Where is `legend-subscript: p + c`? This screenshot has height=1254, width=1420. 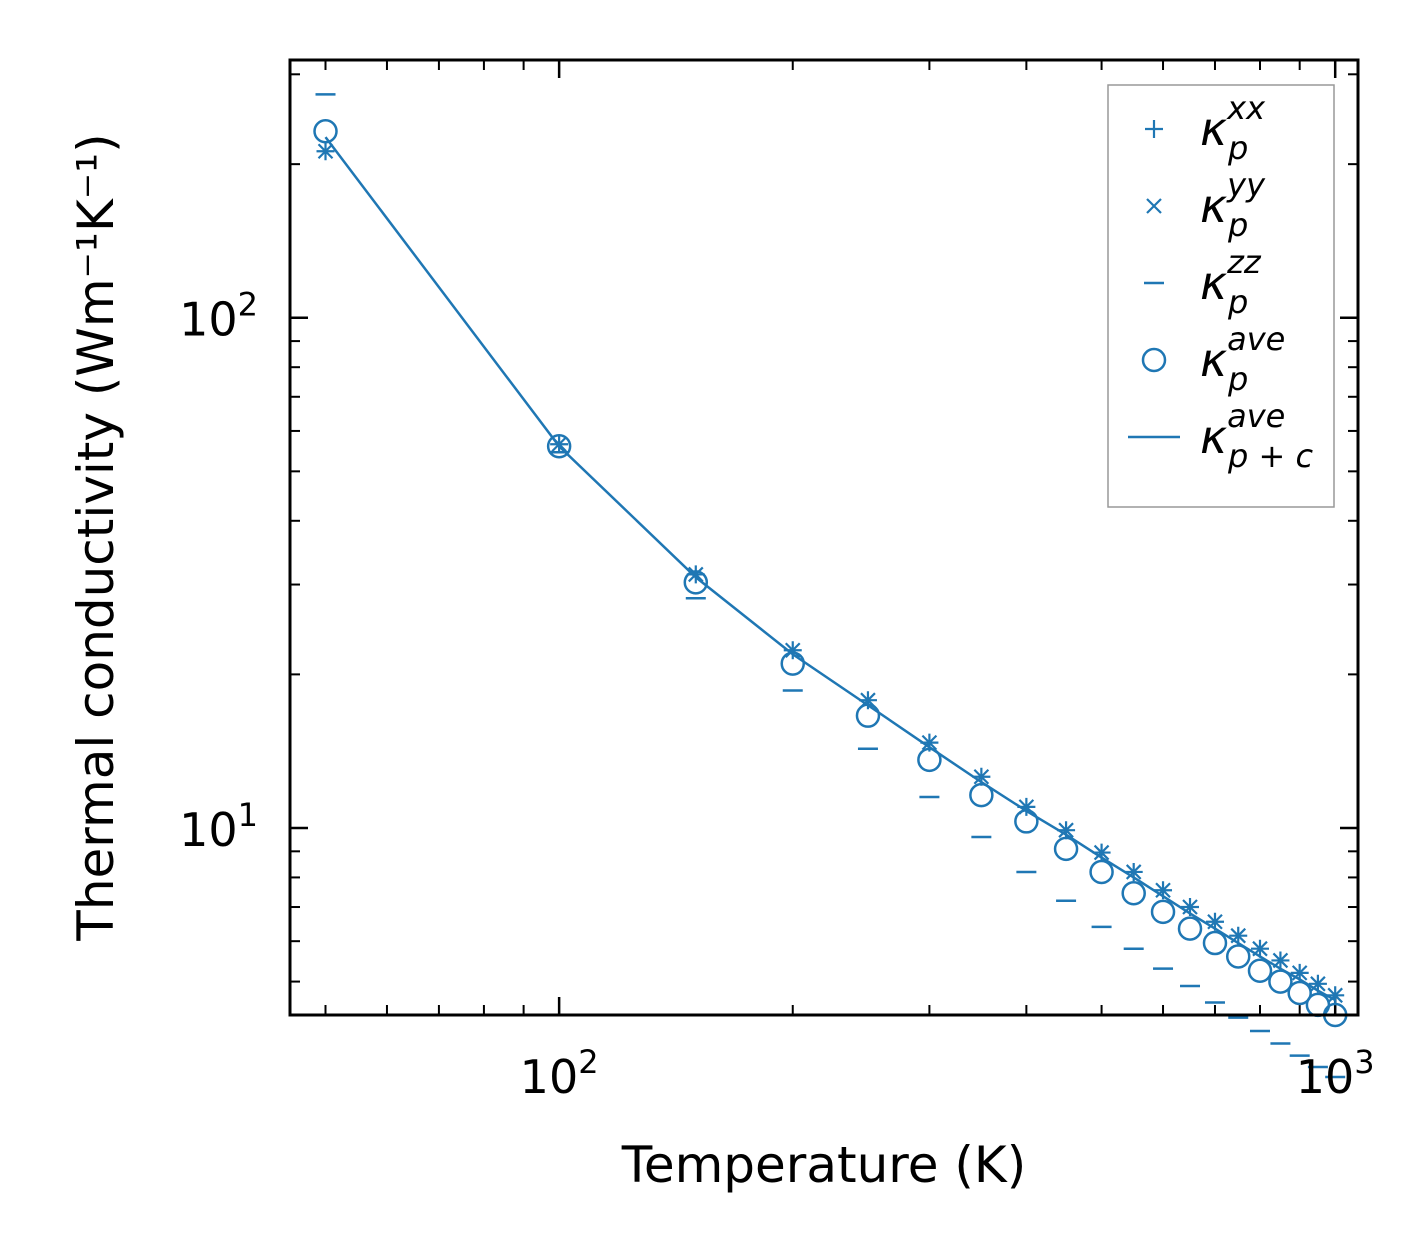 legend-subscript: p + c is located at coordinates (1270, 456).